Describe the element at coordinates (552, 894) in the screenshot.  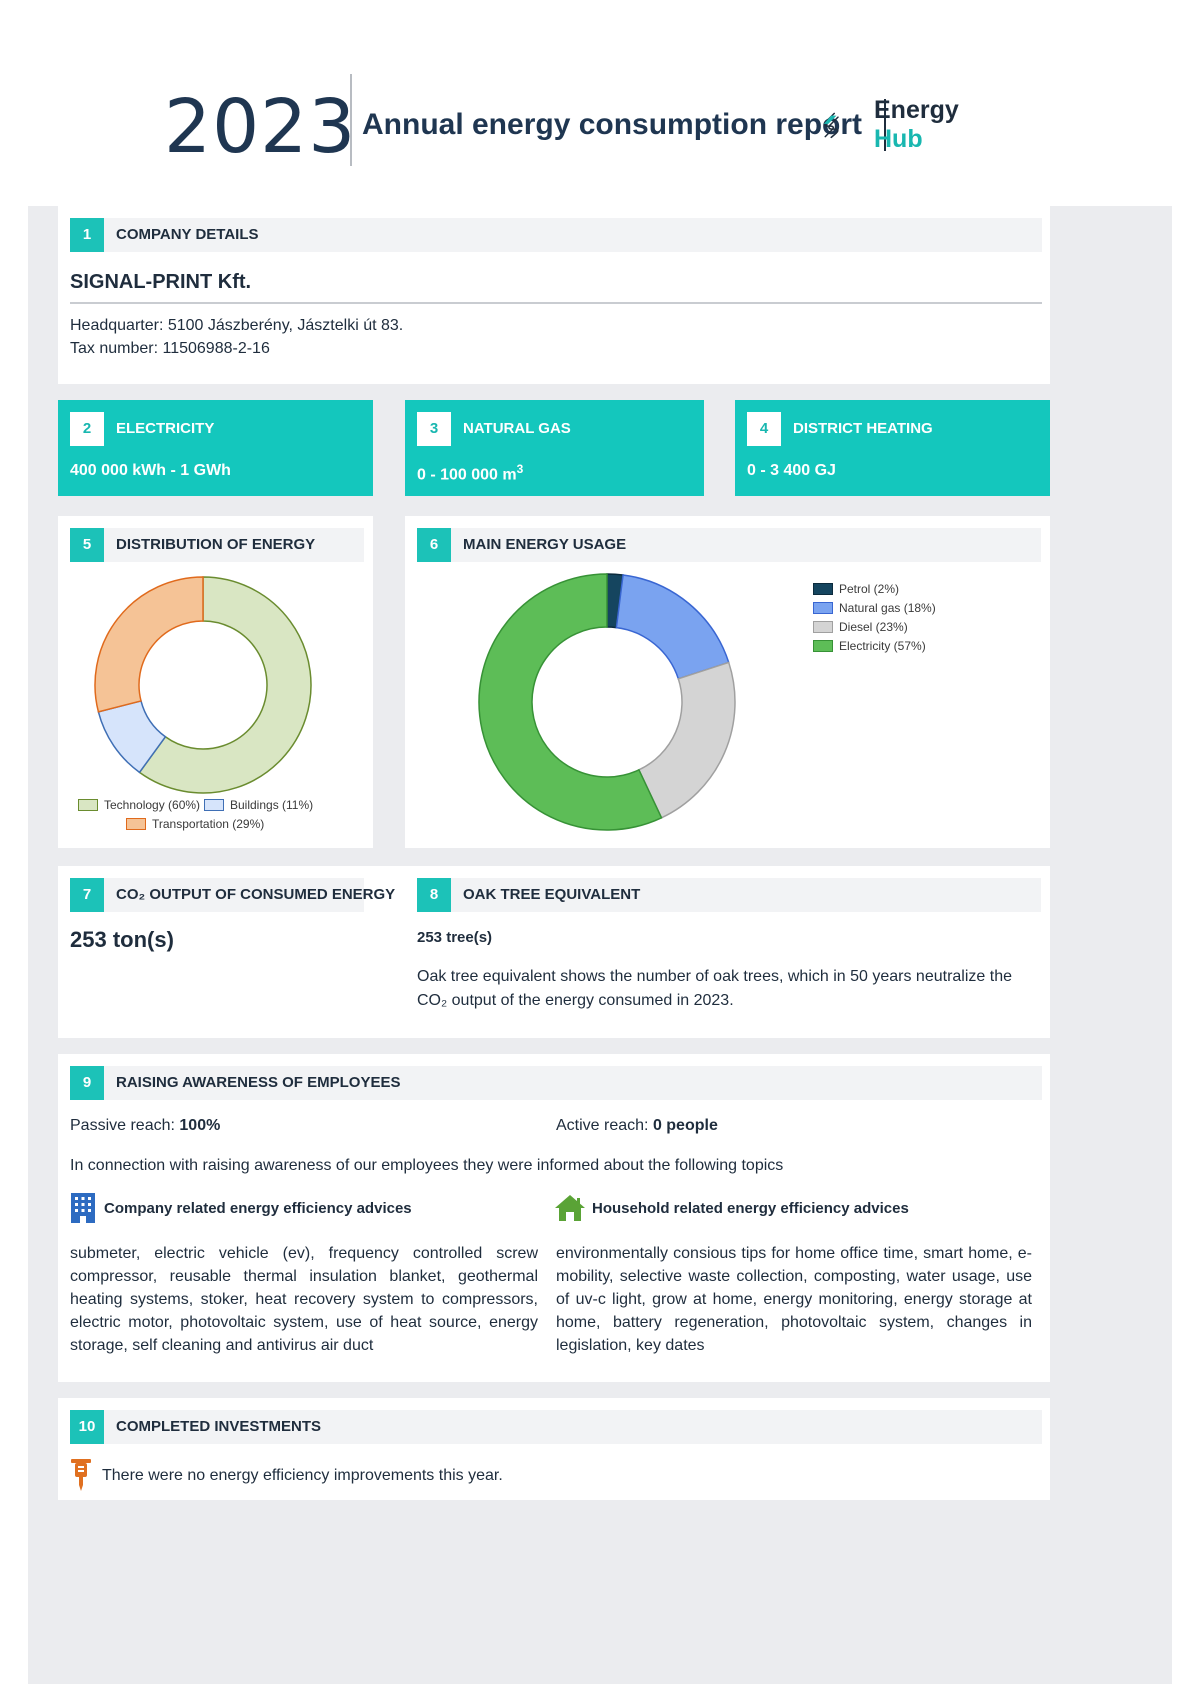
I see `section-title: OAK TREE EQUIVALENT` at that location.